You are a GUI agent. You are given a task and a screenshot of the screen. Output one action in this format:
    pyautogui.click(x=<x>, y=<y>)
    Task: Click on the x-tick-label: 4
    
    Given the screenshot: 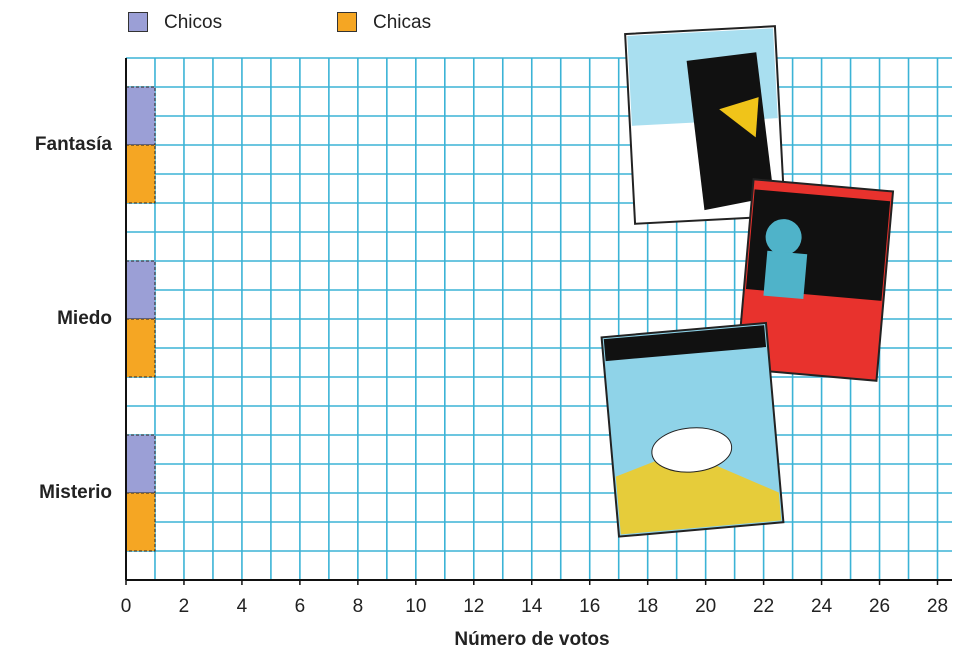 What is the action you would take?
    pyautogui.click(x=242, y=606)
    